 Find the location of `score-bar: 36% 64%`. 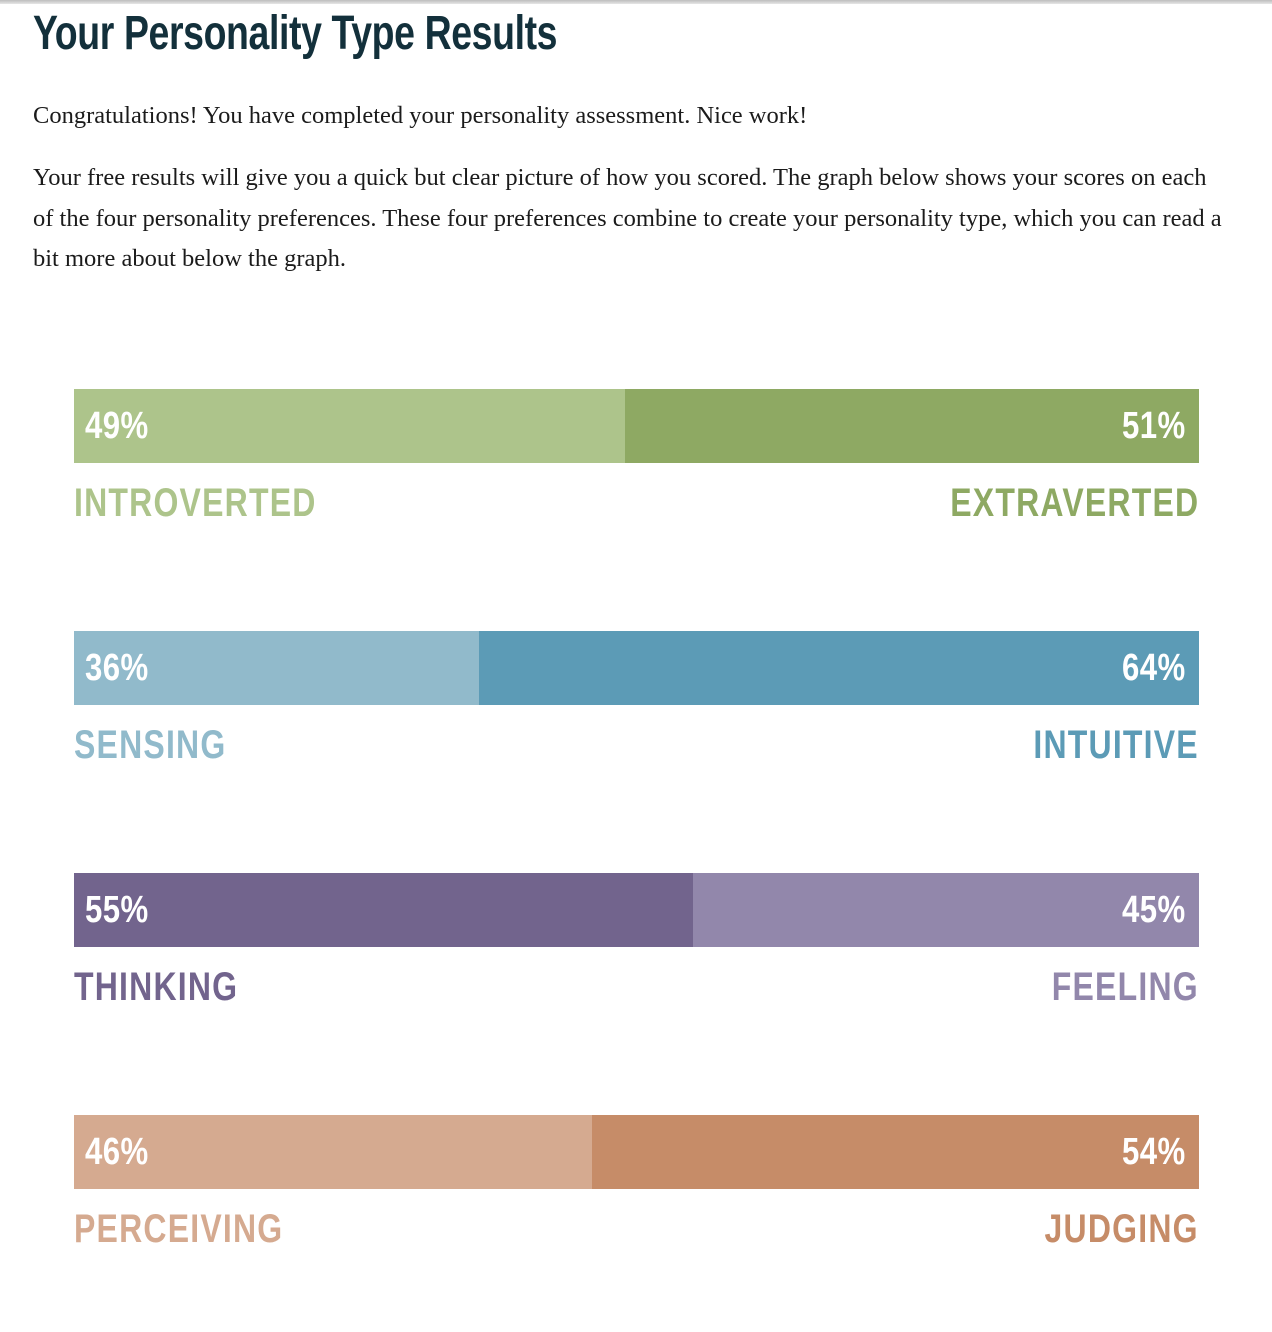

score-bar: 36% 64% is located at coordinates (636, 668).